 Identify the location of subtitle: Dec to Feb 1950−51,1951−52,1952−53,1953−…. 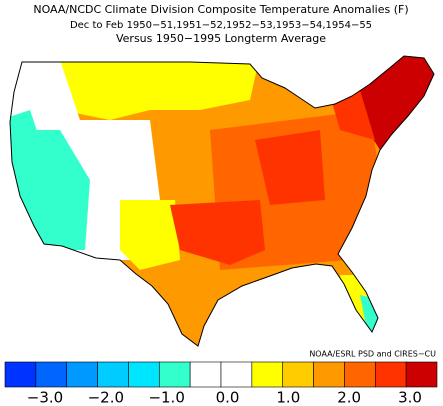
(221, 25).